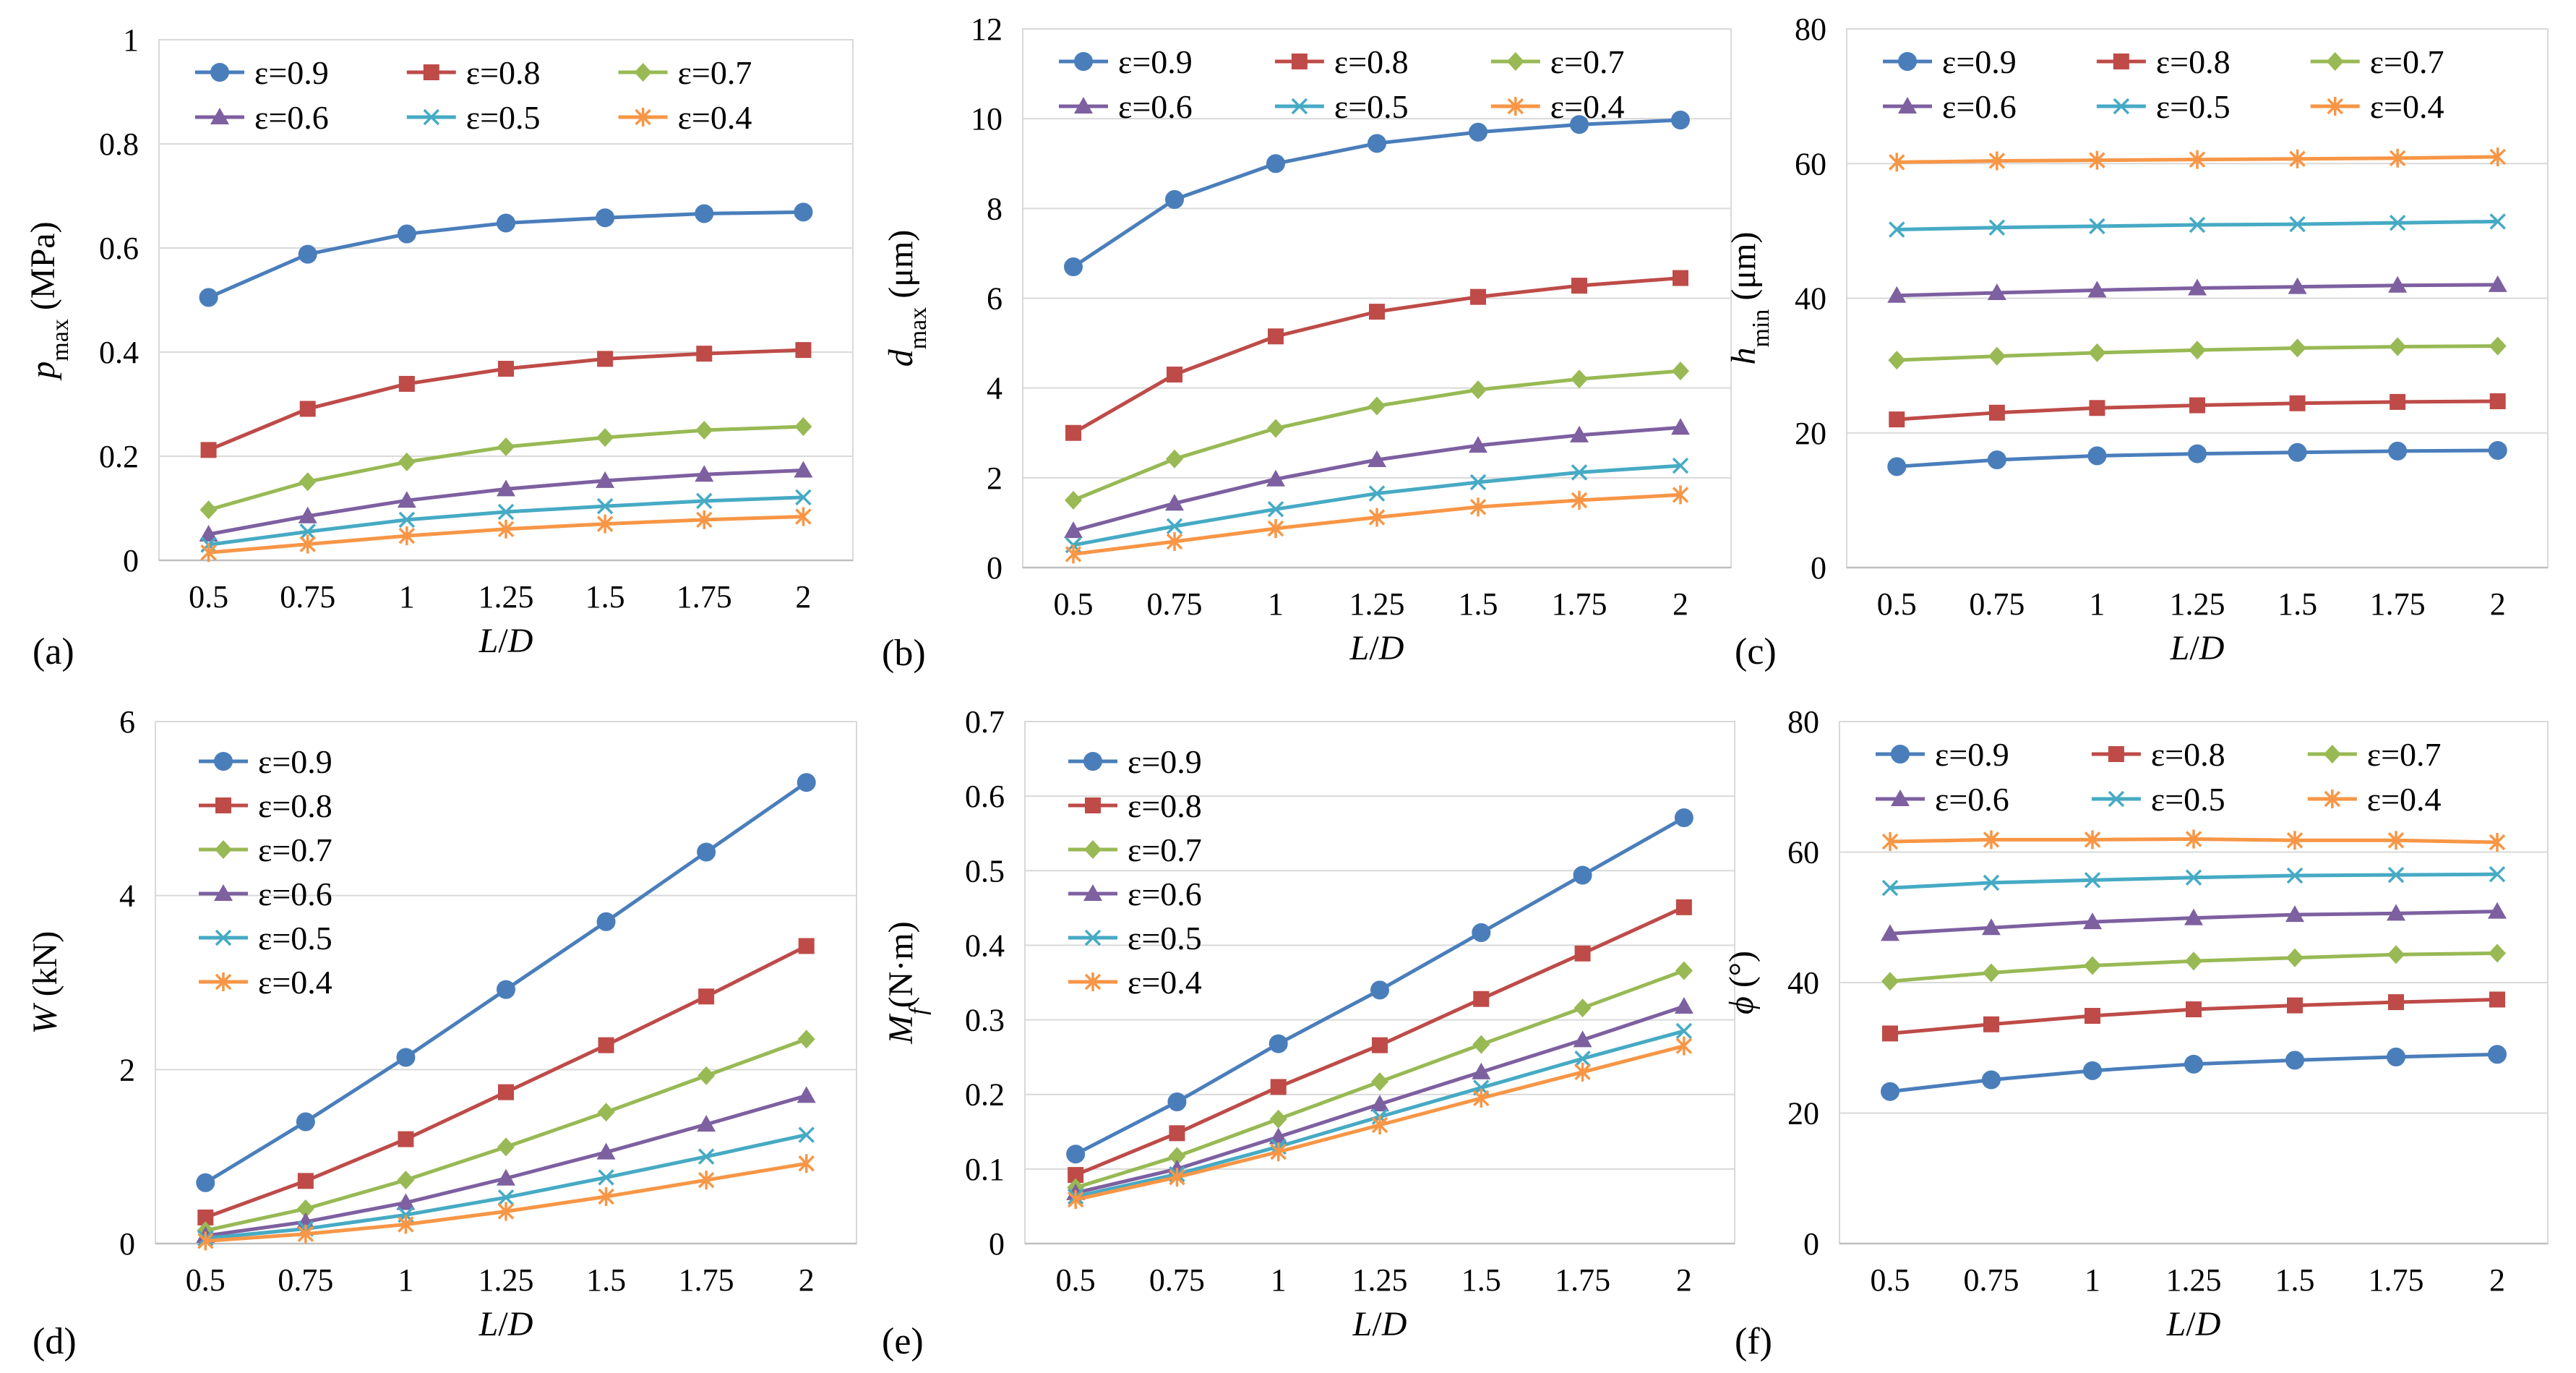 Image resolution: width=2576 pixels, height=1373 pixels. I want to click on x-axis-label: L/D, so click(2198, 648).